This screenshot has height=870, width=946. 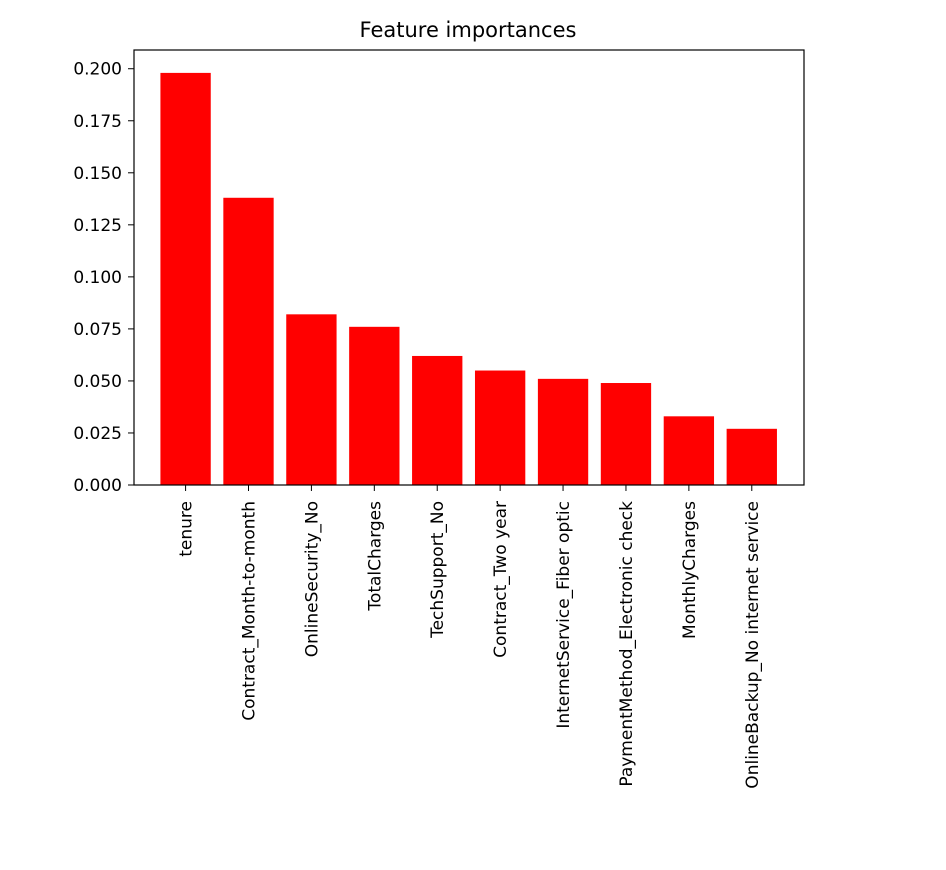 What do you see at coordinates (312, 579) in the screenshot?
I see `x-tick-label: OnlineSecurity_No` at bounding box center [312, 579].